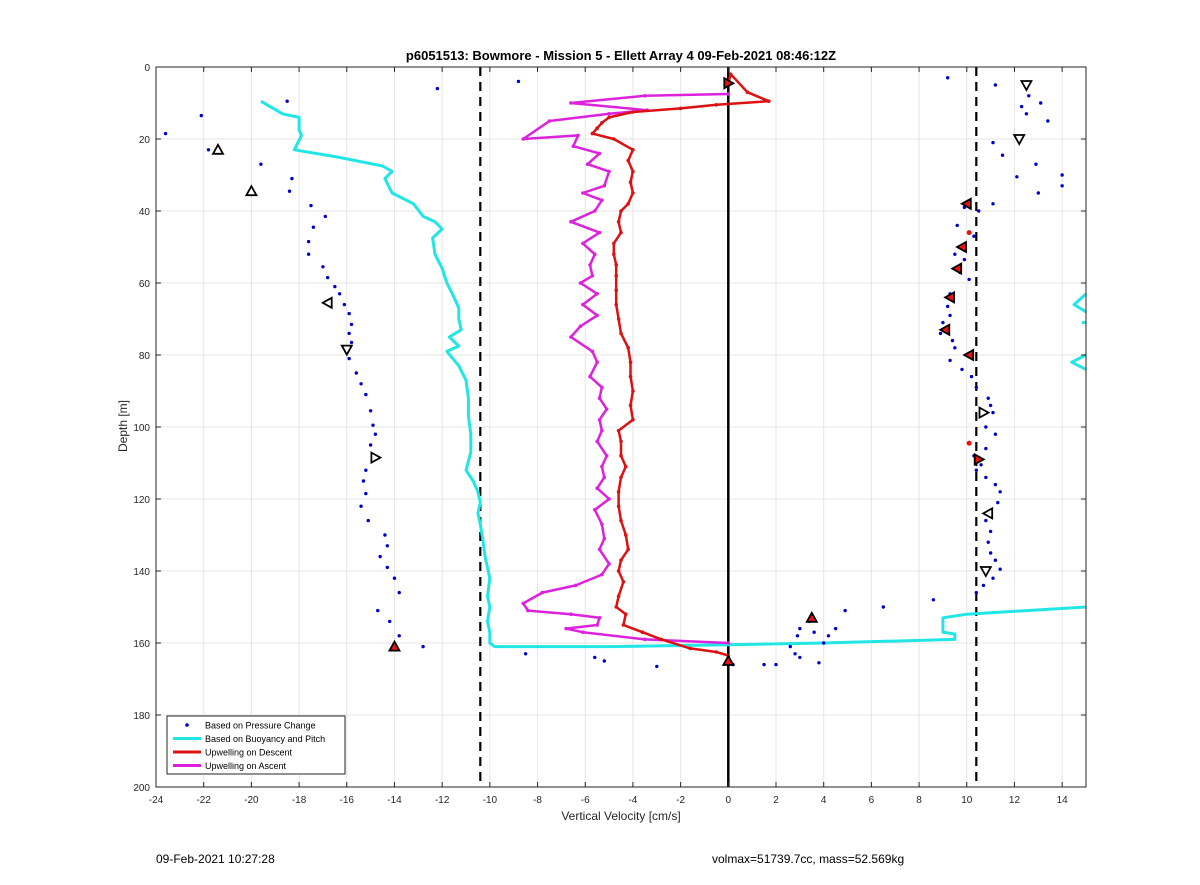 This screenshot has width=1200, height=885. I want to click on y-axis-label: Depth [m], so click(123, 426).